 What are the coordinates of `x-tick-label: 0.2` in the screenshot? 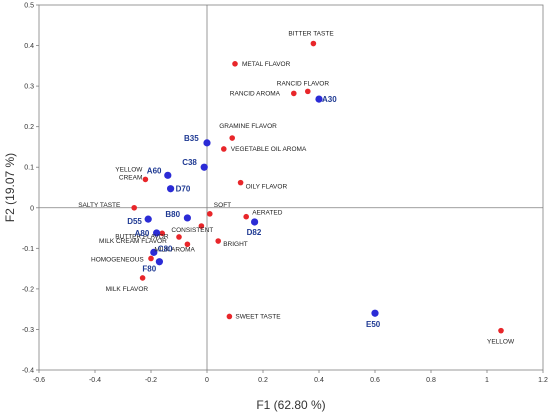 It's located at (263, 380).